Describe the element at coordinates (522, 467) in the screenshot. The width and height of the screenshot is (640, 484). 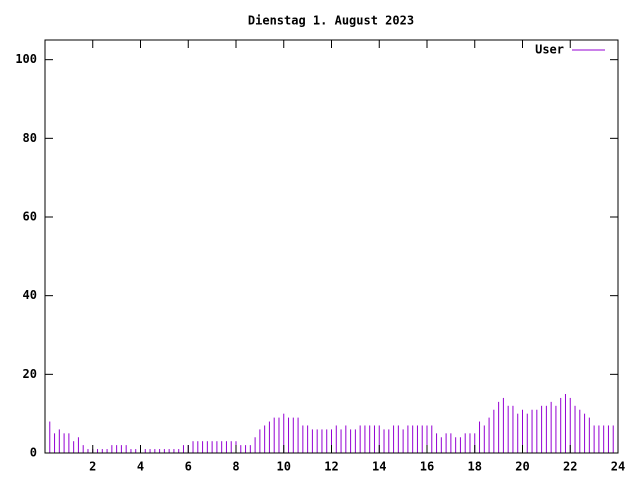
I see `x-tick-label: 20` at that location.